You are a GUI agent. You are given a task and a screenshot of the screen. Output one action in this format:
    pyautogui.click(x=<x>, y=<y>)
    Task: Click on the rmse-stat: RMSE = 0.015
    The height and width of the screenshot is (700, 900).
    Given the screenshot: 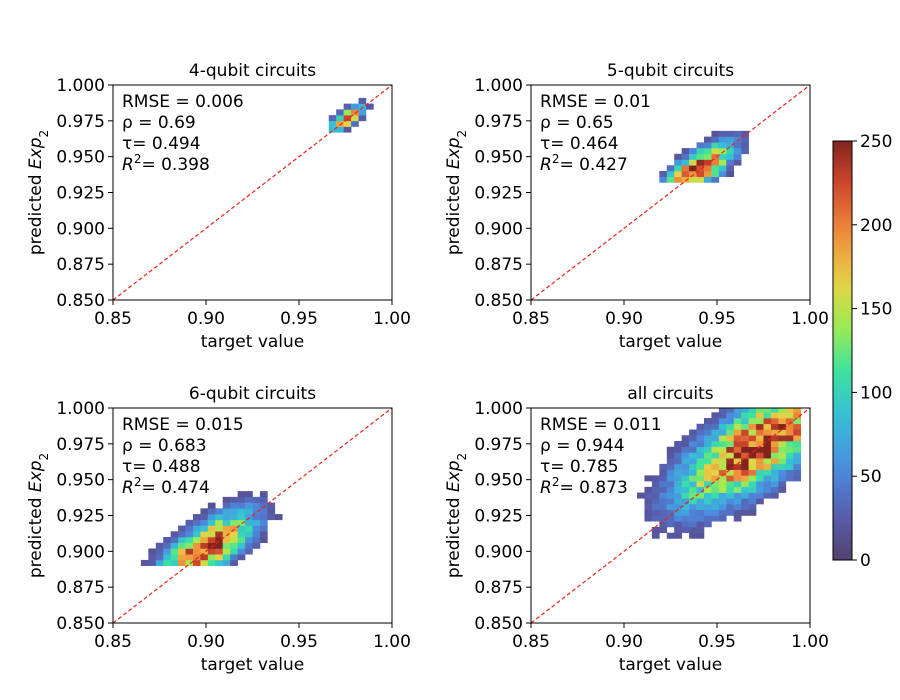 What is the action you would take?
    pyautogui.click(x=183, y=425)
    